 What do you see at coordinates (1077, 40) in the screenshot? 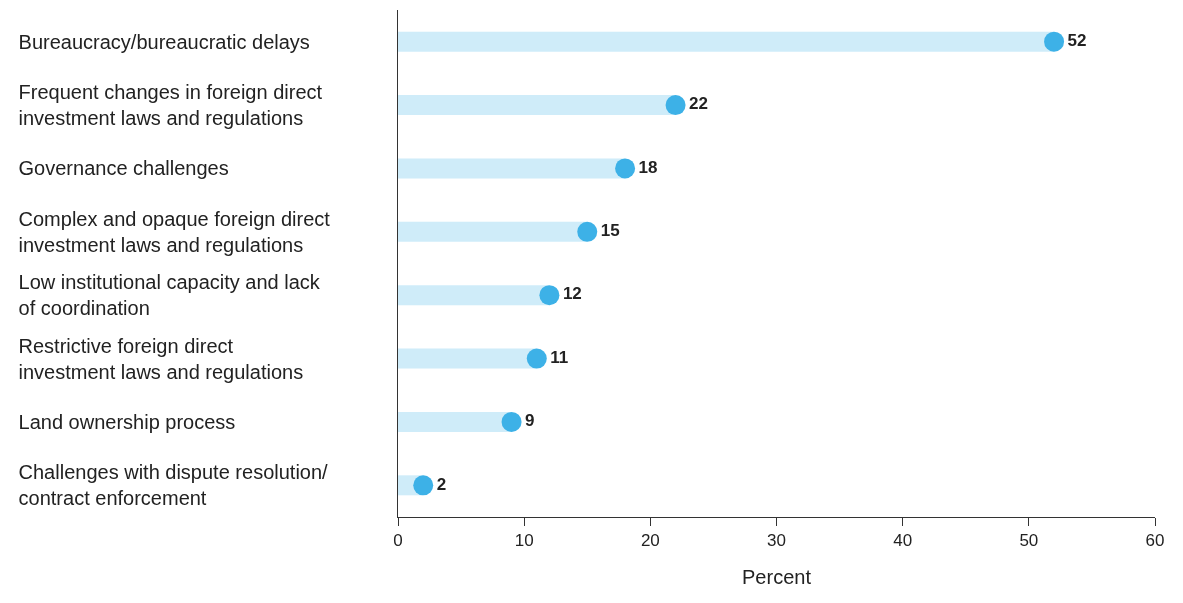
I see `data-label: 52` at bounding box center [1077, 40].